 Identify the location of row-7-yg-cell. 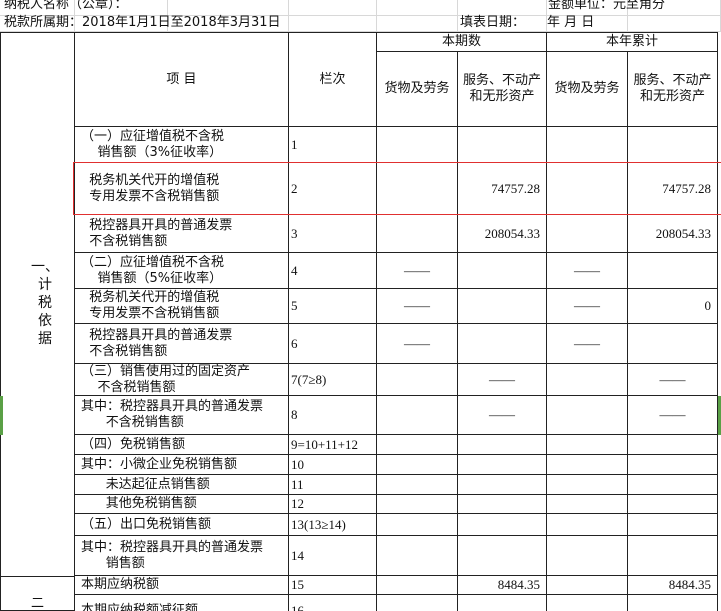
(587, 380).